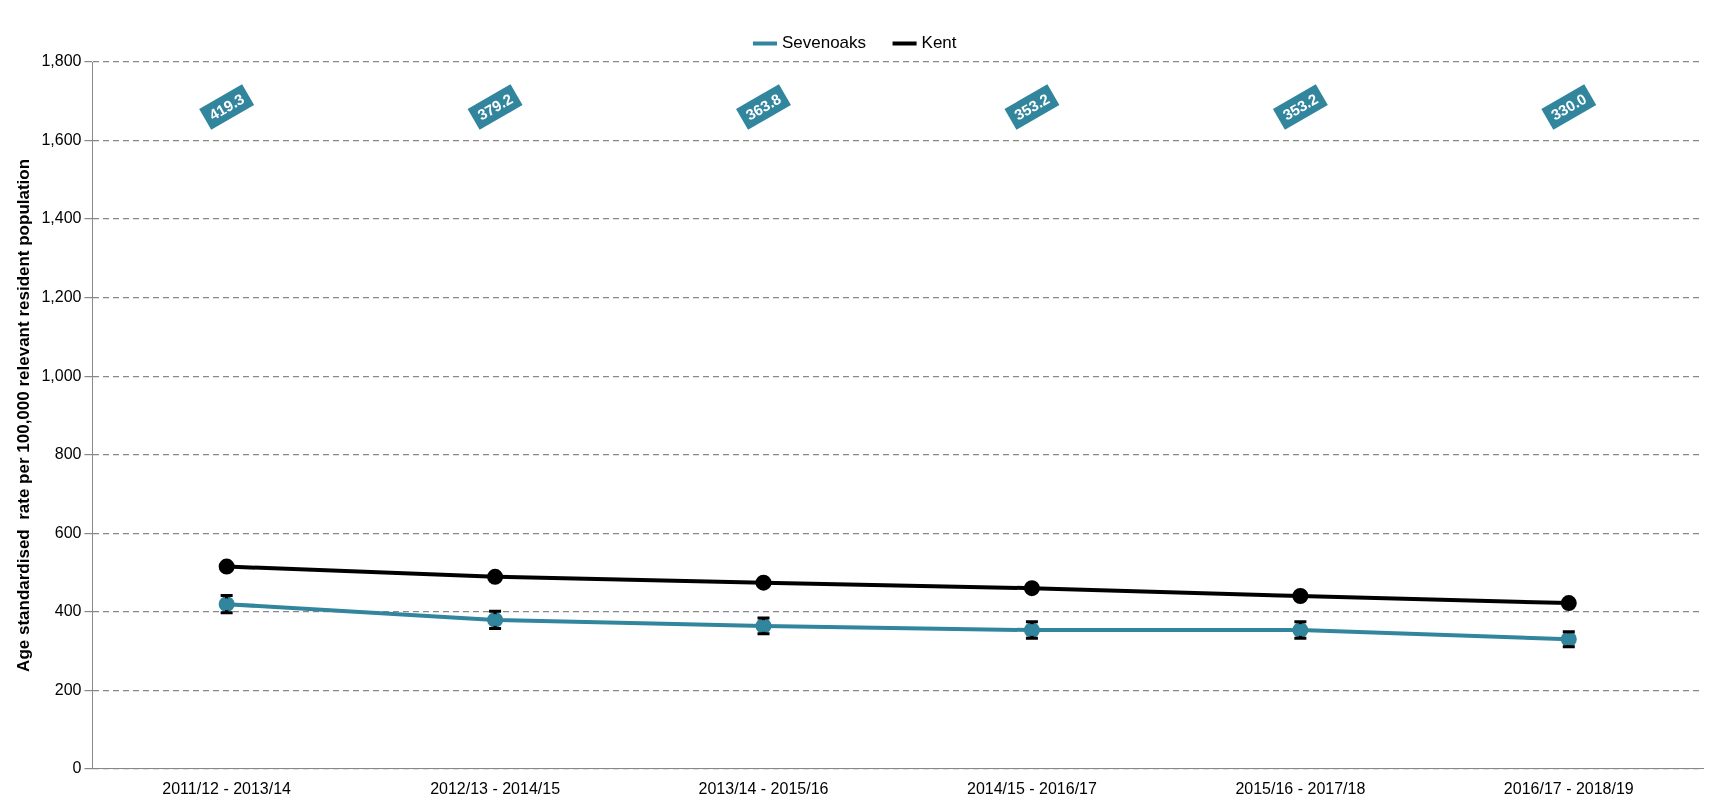 The width and height of the screenshot is (1713, 812). What do you see at coordinates (763, 788) in the screenshot?
I see `x-tick-label: 2013/14 - 2015/16` at bounding box center [763, 788].